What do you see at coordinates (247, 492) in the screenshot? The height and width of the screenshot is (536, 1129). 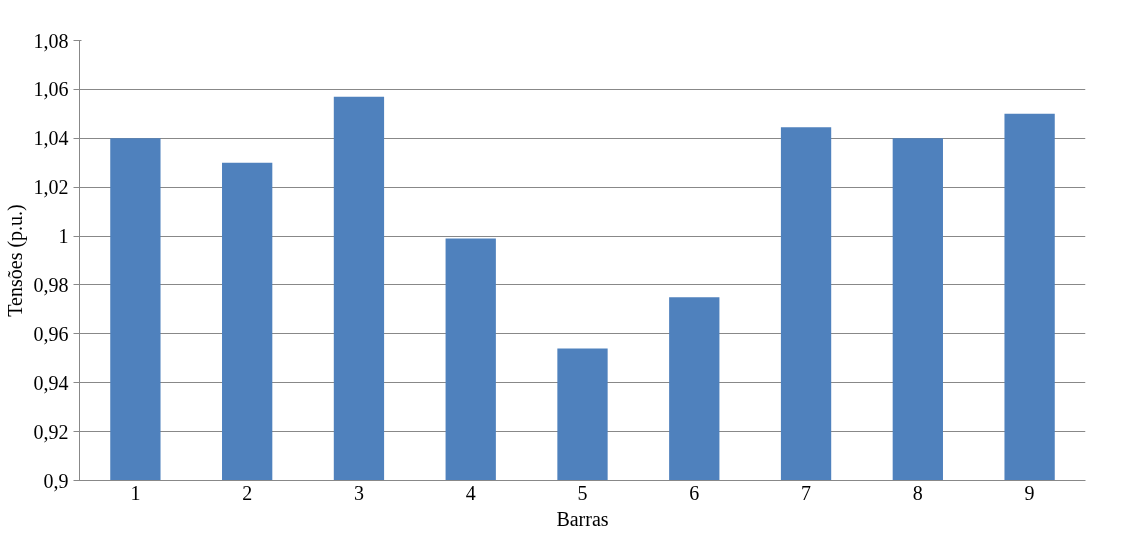 I see `x-tick-label: 2` at bounding box center [247, 492].